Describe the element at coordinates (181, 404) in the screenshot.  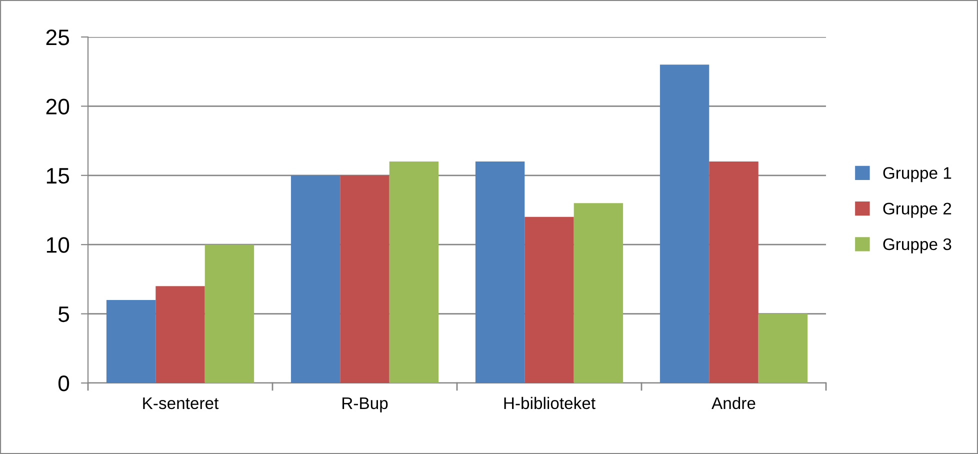
I see `x-tick-label: K-senteret` at that location.